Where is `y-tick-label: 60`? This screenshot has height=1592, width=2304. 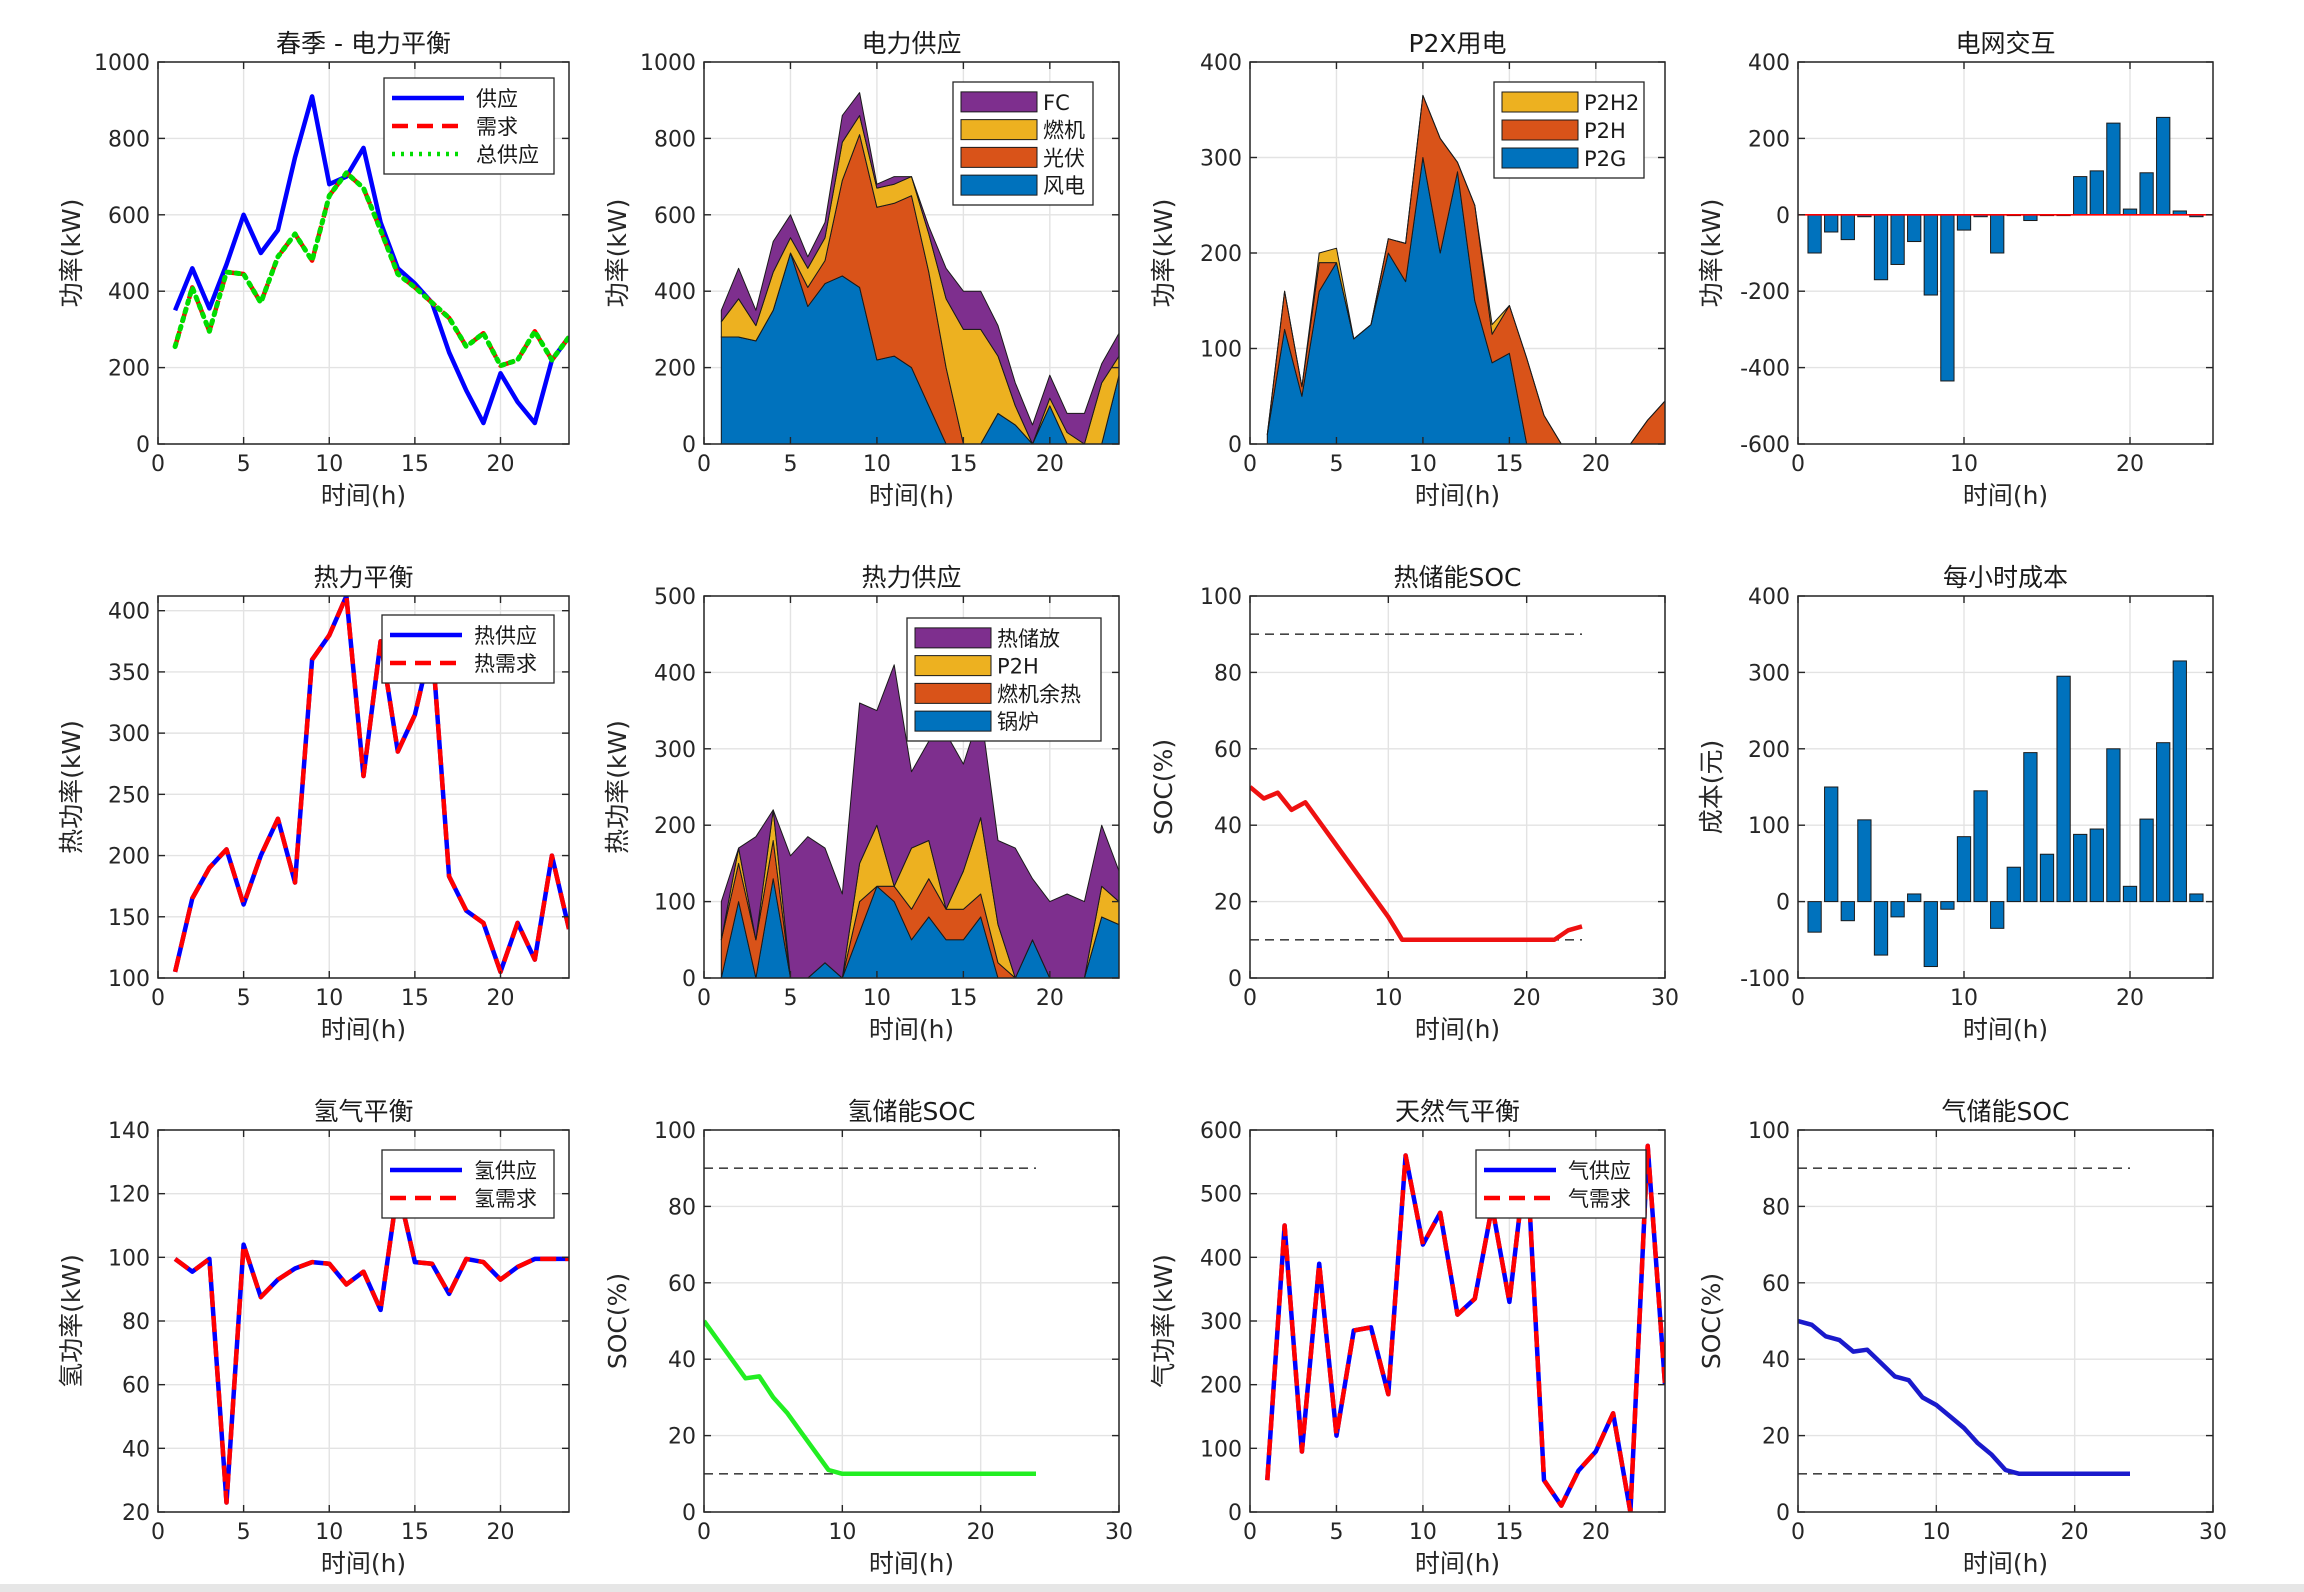
y-tick-label: 60 is located at coordinates (136, 1386).